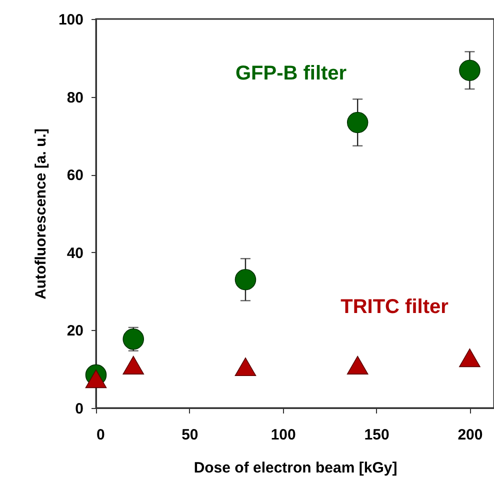  I want to click on x-axis-title: Dose of electron beam [kGy], so click(296, 468).